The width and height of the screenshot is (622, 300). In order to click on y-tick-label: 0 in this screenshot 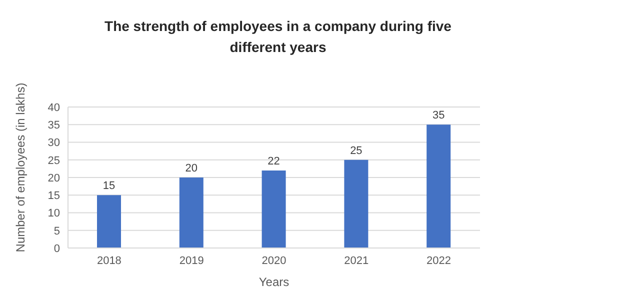, I will do `click(57, 248)`.